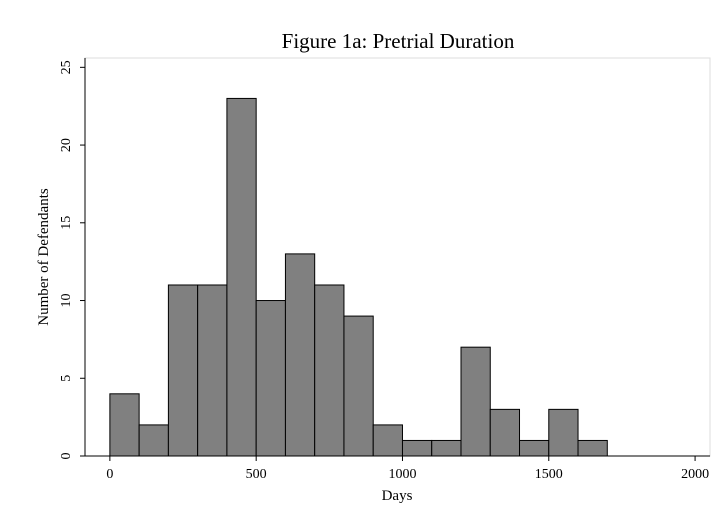  I want to click on chart-title: Figure 1a: Pretrial Duration, so click(398, 41).